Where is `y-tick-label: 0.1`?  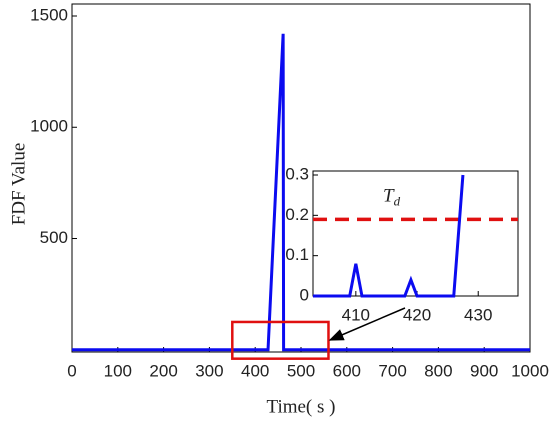 y-tick-label: 0.1 is located at coordinates (297, 254).